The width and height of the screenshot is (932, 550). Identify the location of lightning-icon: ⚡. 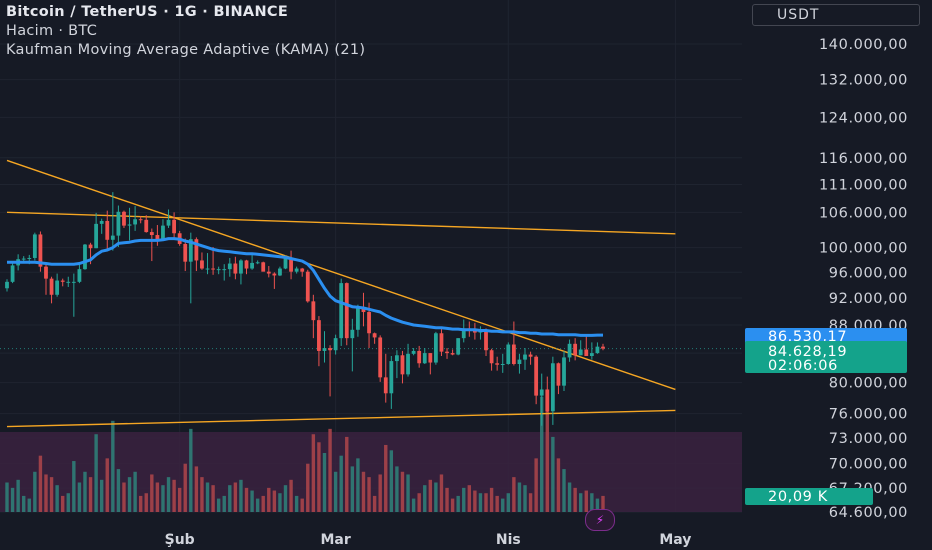
(600, 520).